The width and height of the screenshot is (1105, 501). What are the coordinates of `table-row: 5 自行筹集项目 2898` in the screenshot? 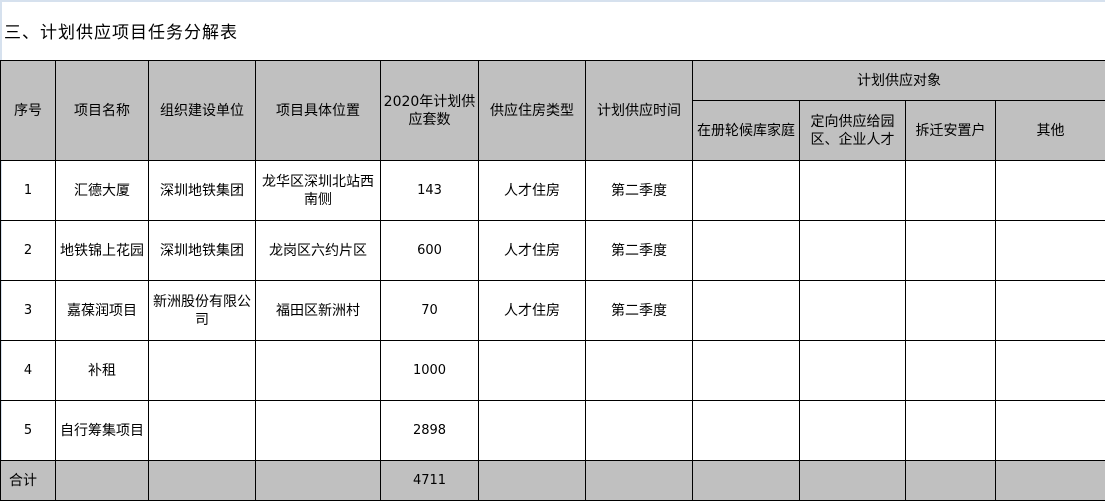 It's located at (552, 430).